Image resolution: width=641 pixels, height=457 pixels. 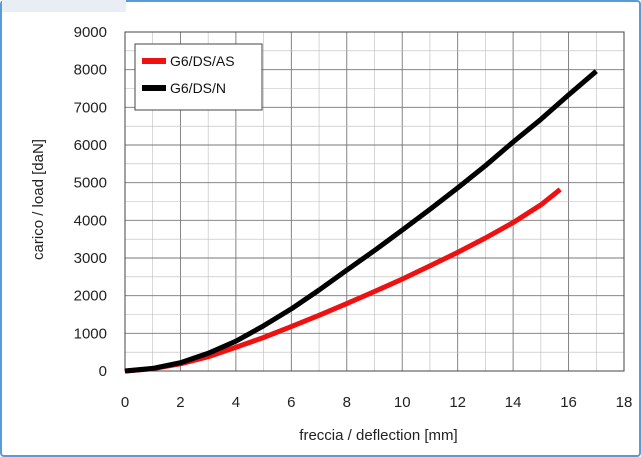 I want to click on legend: G6/DS/AS G6/DS/N, so click(x=198, y=77).